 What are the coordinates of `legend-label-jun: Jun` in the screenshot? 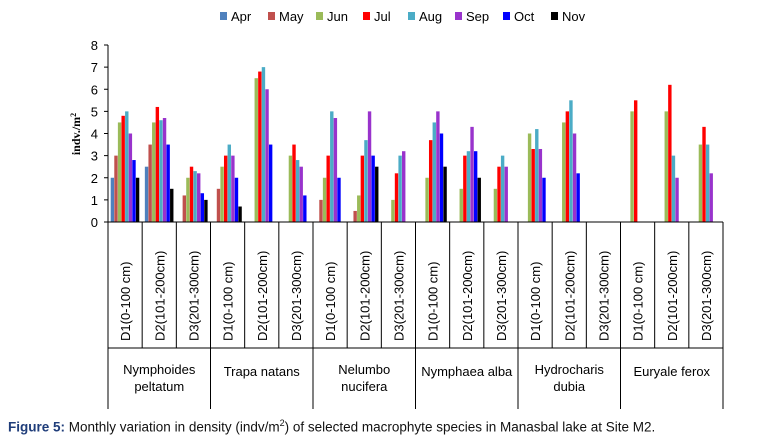 It's located at (337, 16).